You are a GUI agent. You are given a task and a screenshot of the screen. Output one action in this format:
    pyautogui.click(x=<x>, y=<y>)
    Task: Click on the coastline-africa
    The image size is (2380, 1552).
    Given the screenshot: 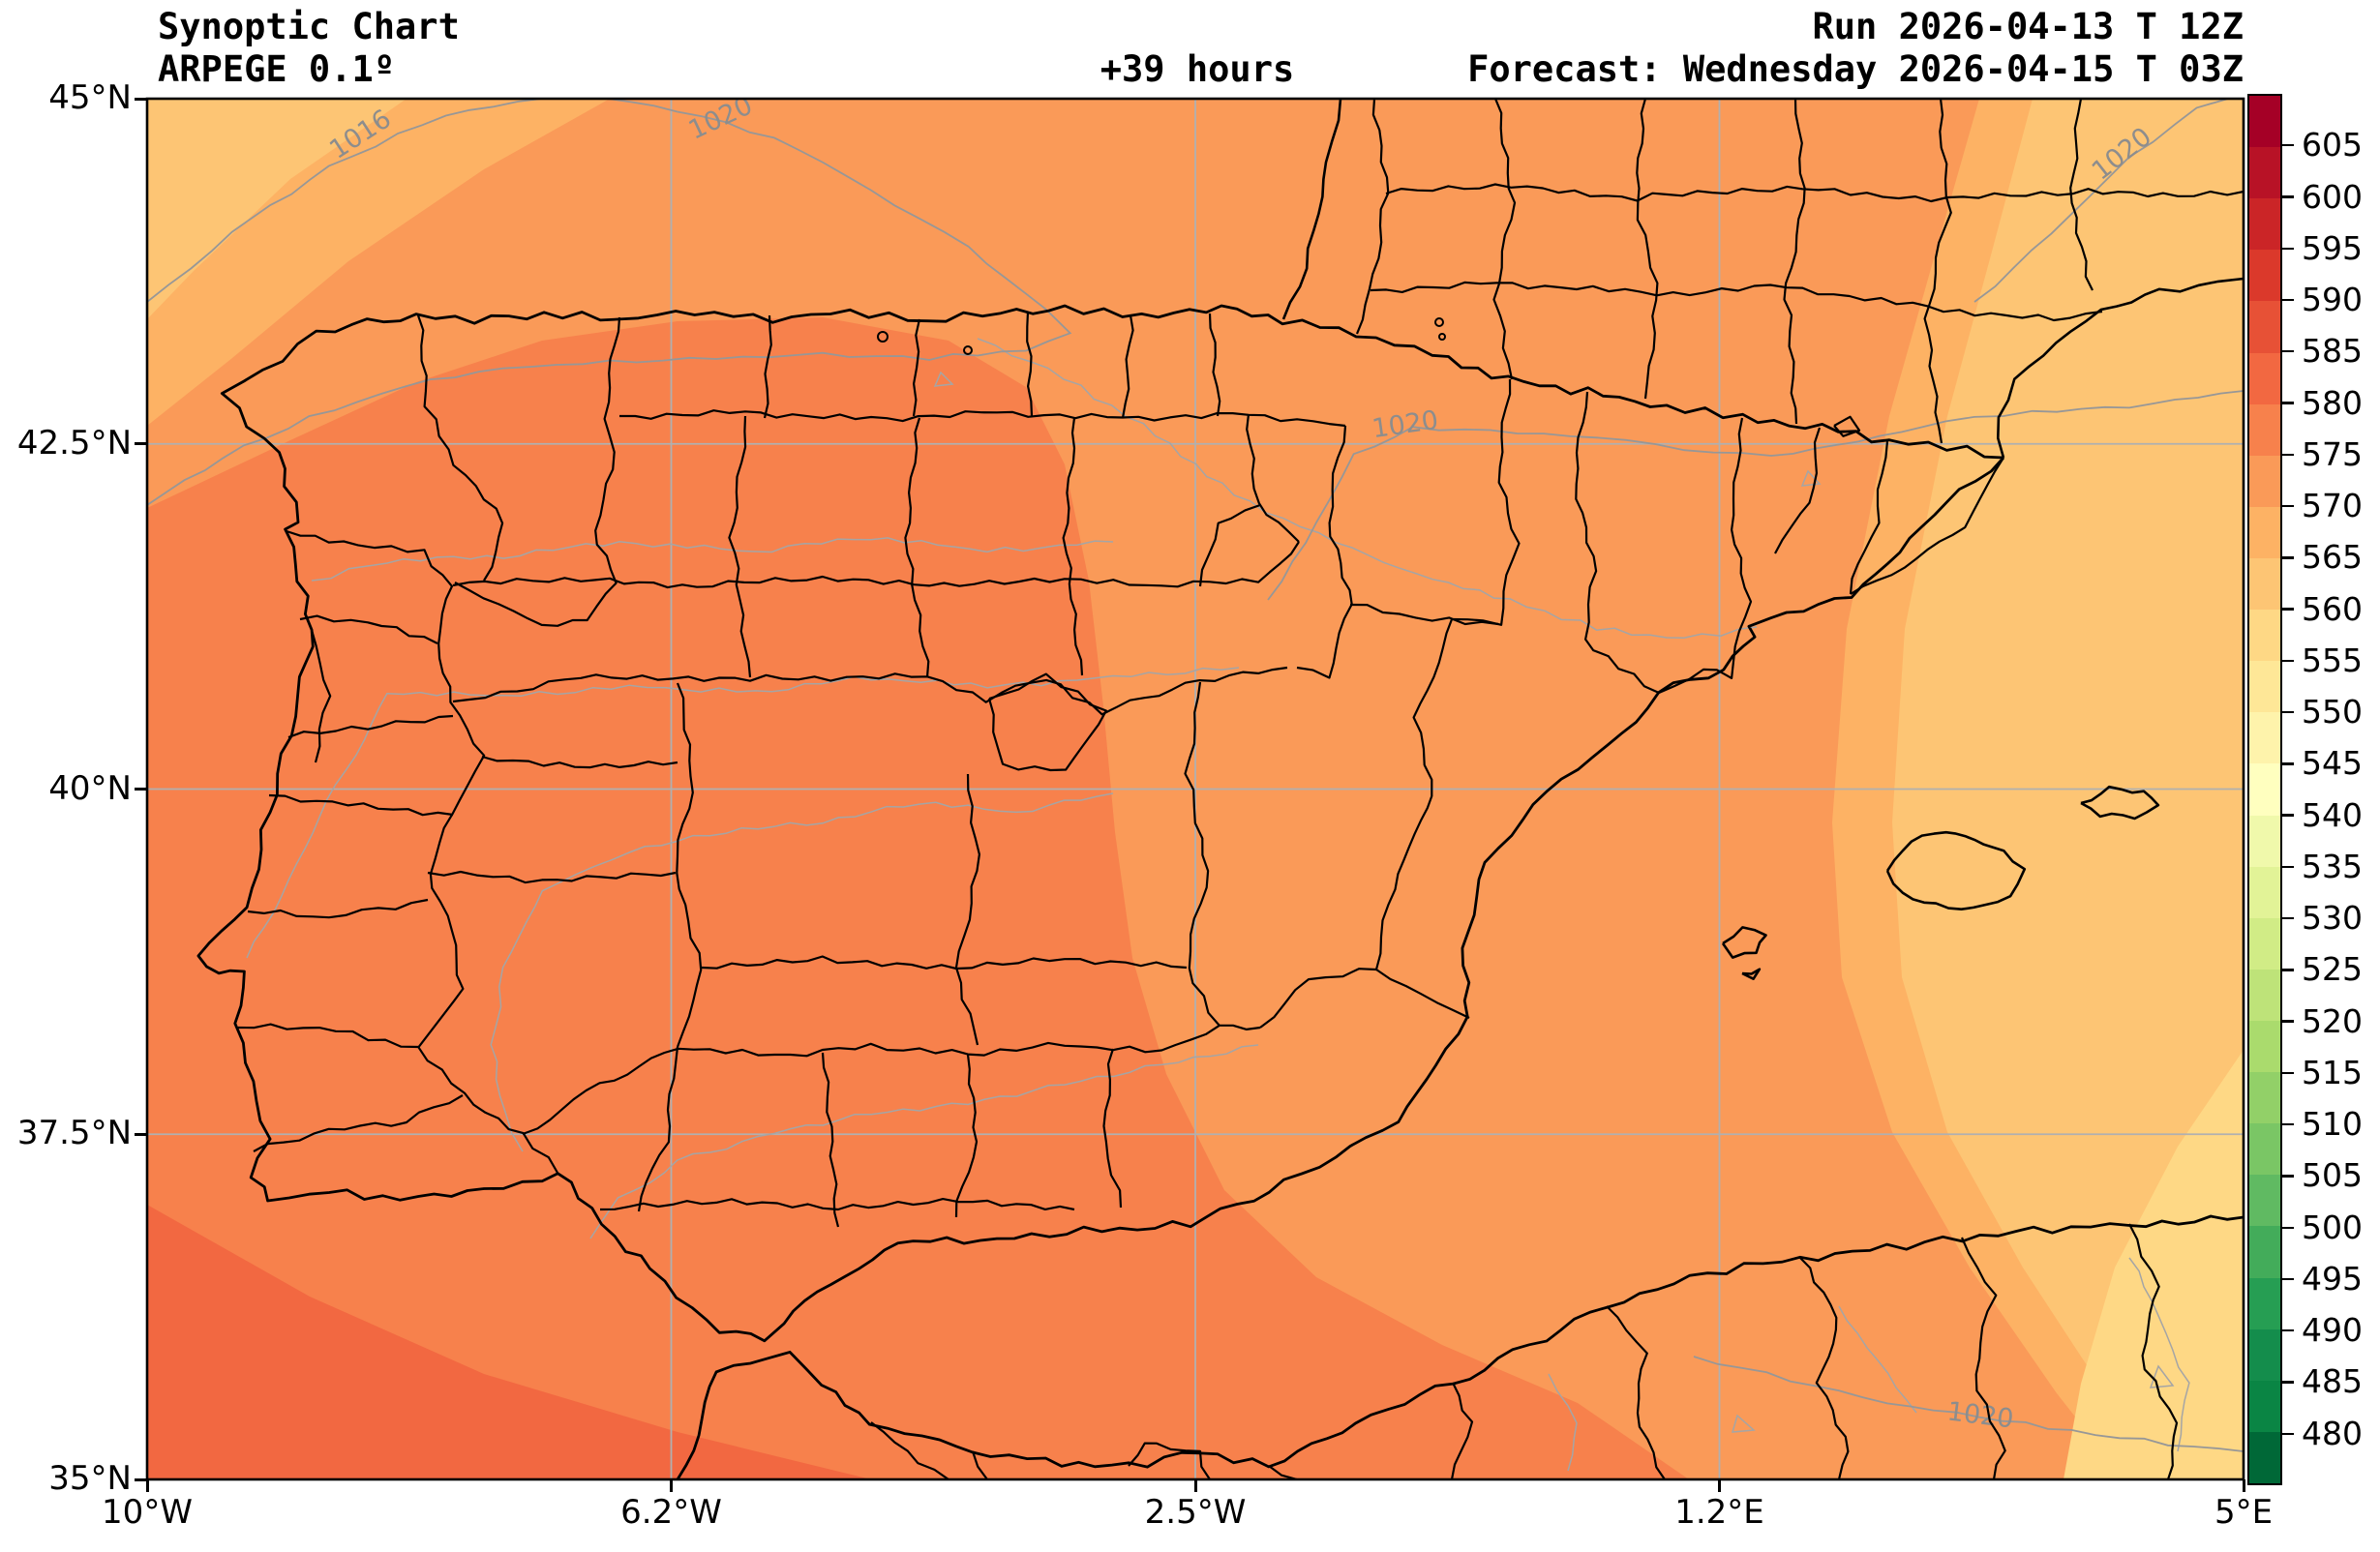 What is the action you would take?
    pyautogui.click(x=1460, y=1347)
    